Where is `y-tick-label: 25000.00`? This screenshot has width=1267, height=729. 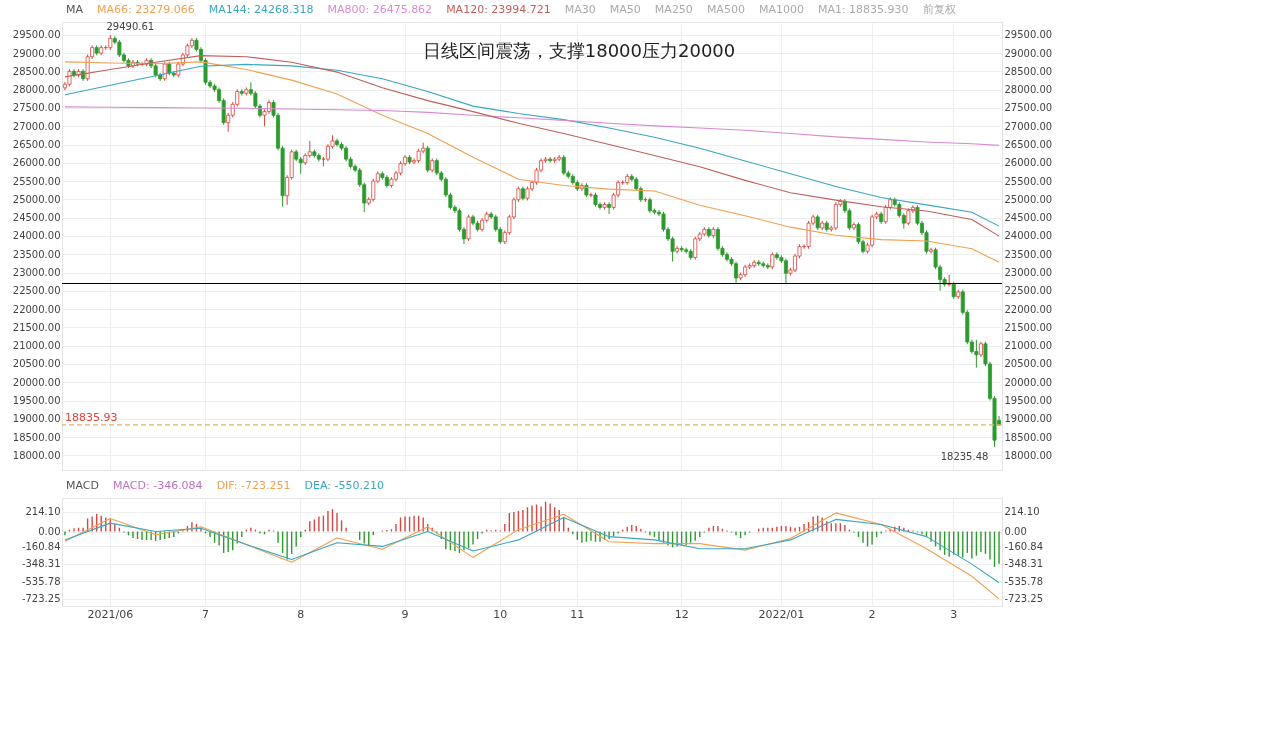 y-tick-label: 25000.00 is located at coordinates (36, 199).